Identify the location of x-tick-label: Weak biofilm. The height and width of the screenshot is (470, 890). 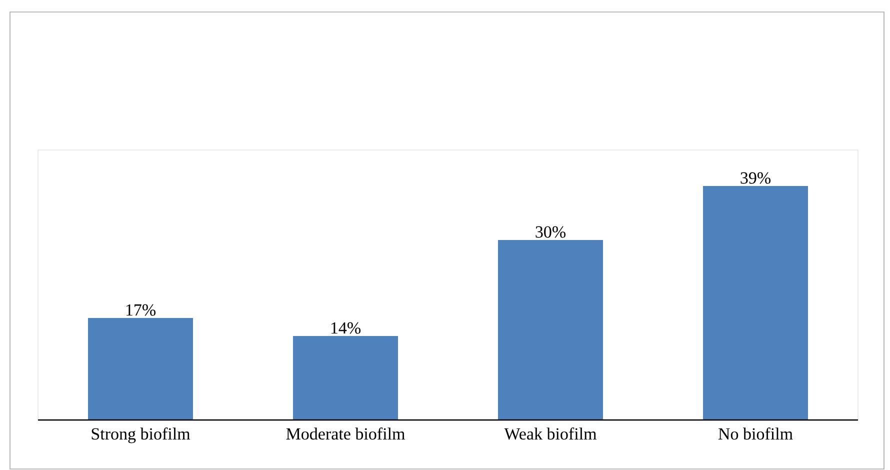
(550, 434).